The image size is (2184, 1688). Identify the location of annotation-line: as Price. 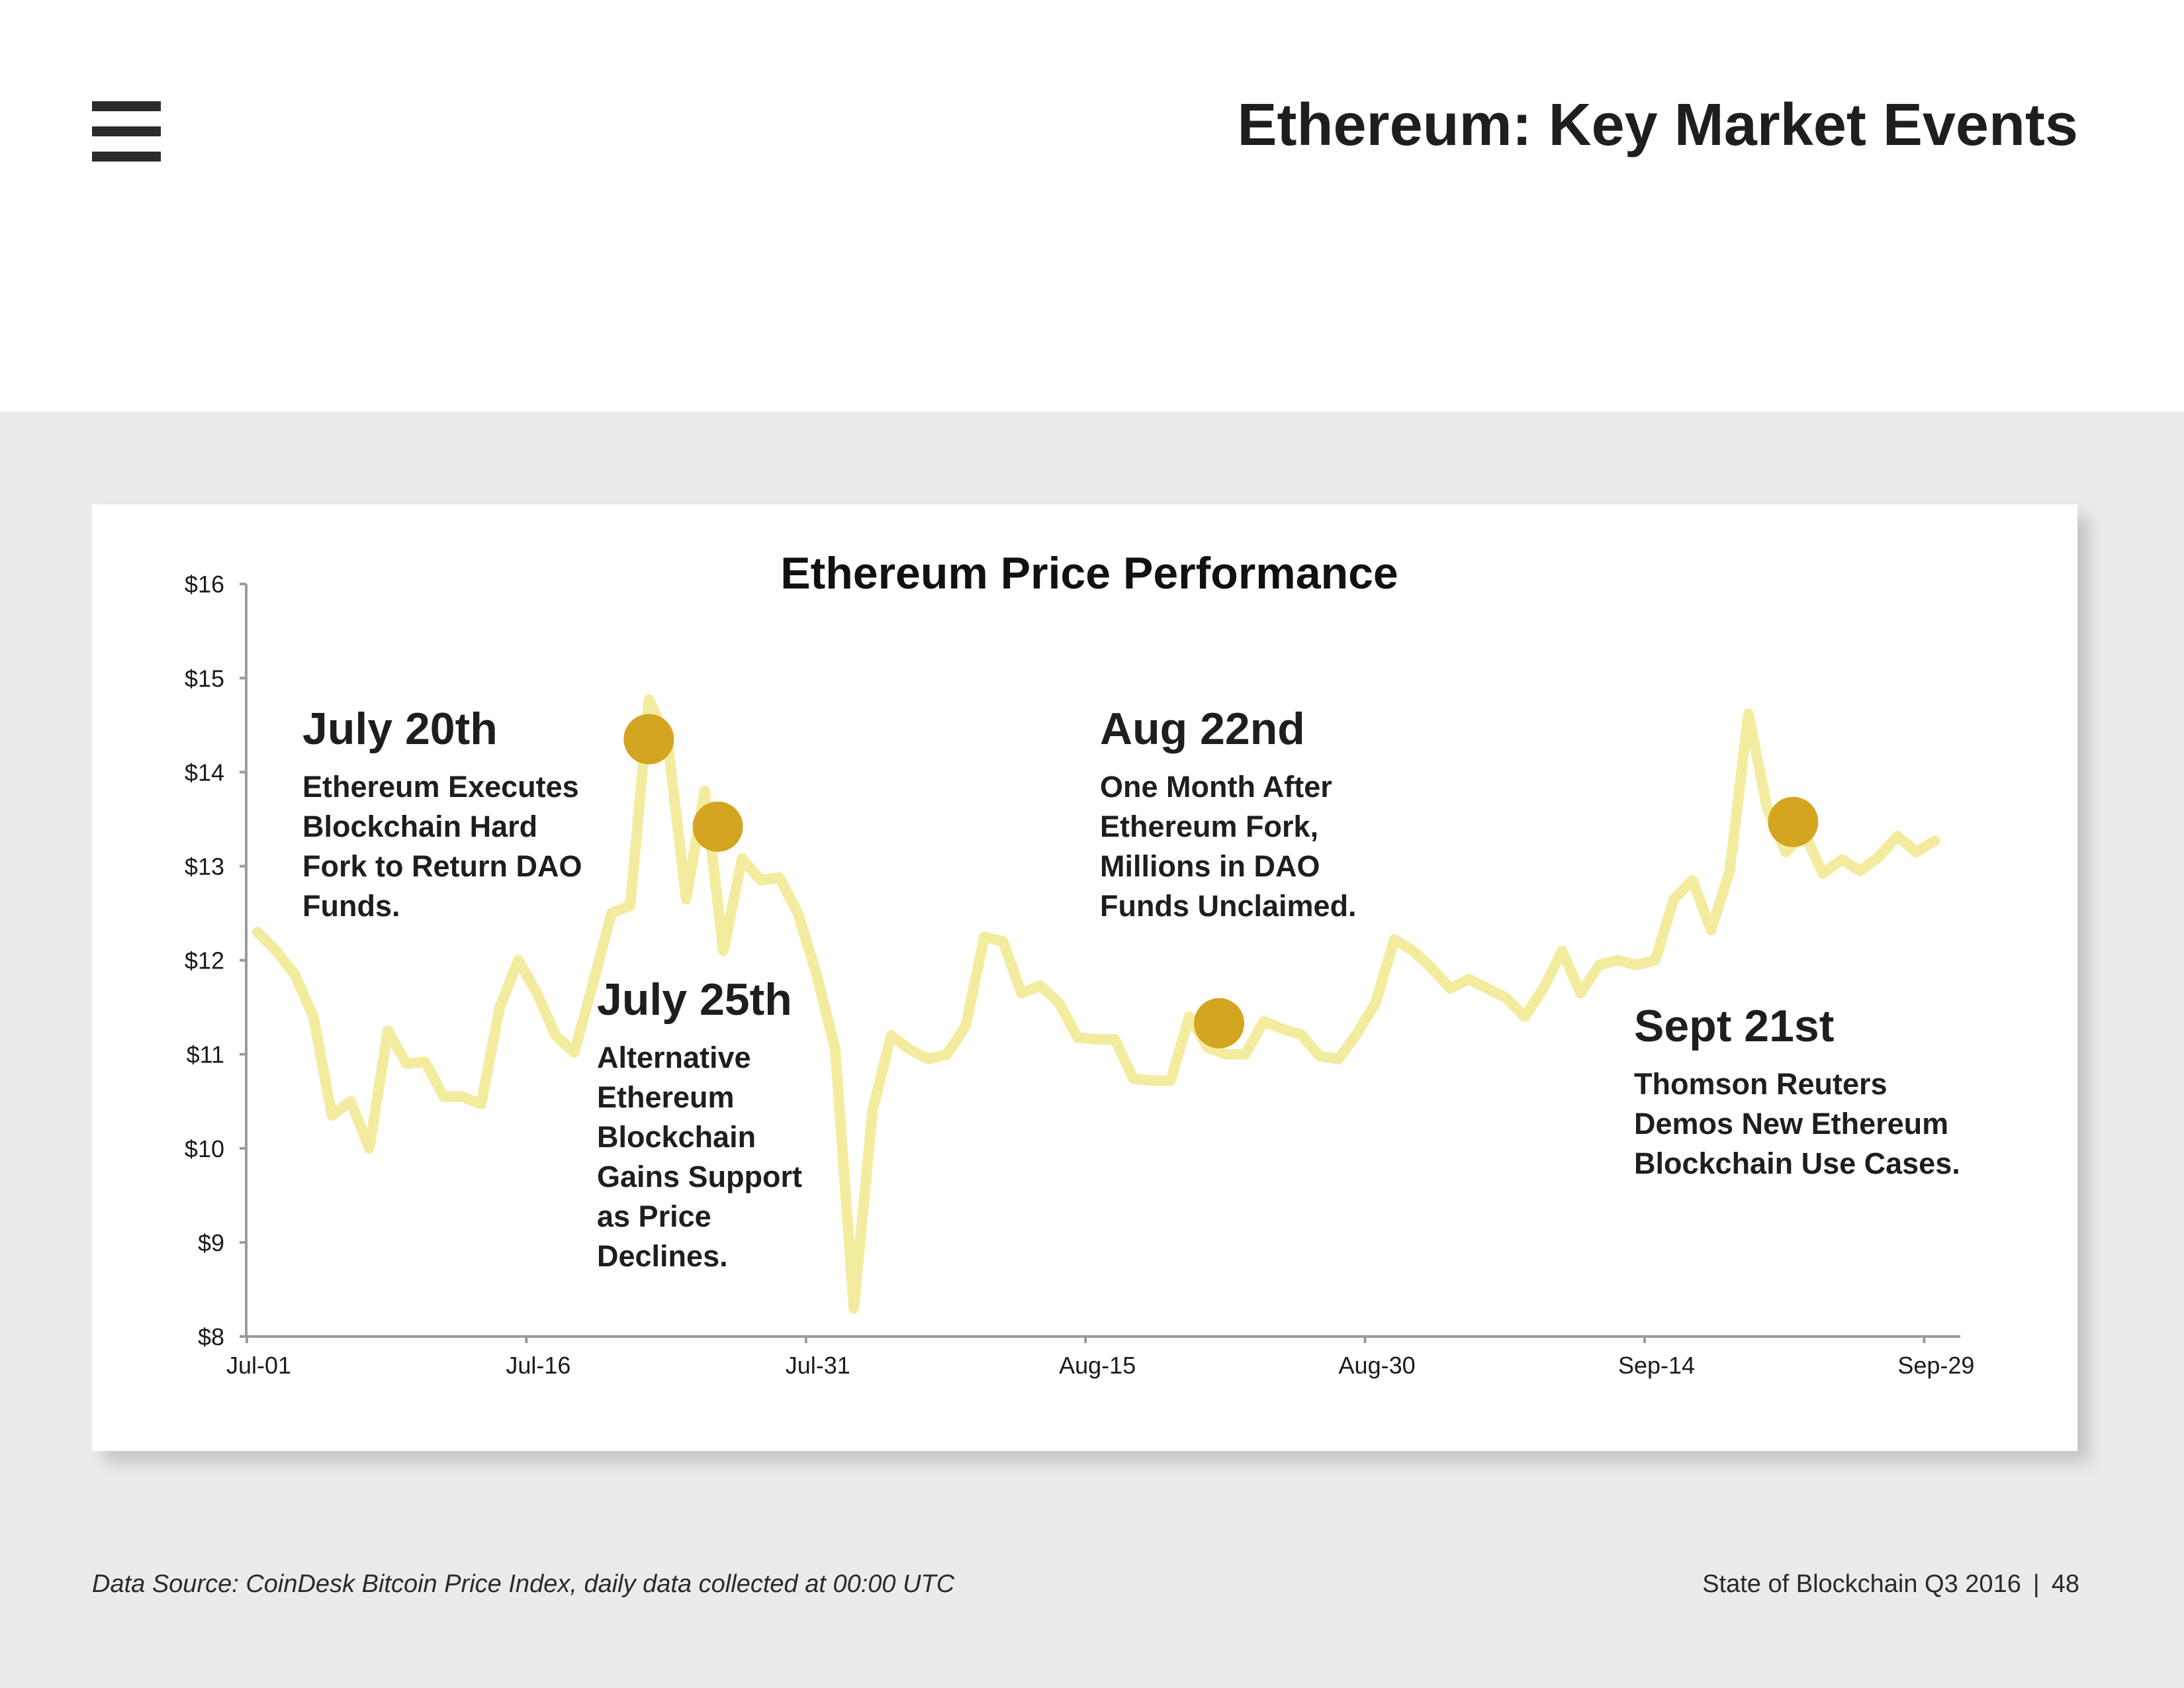
(654, 1216).